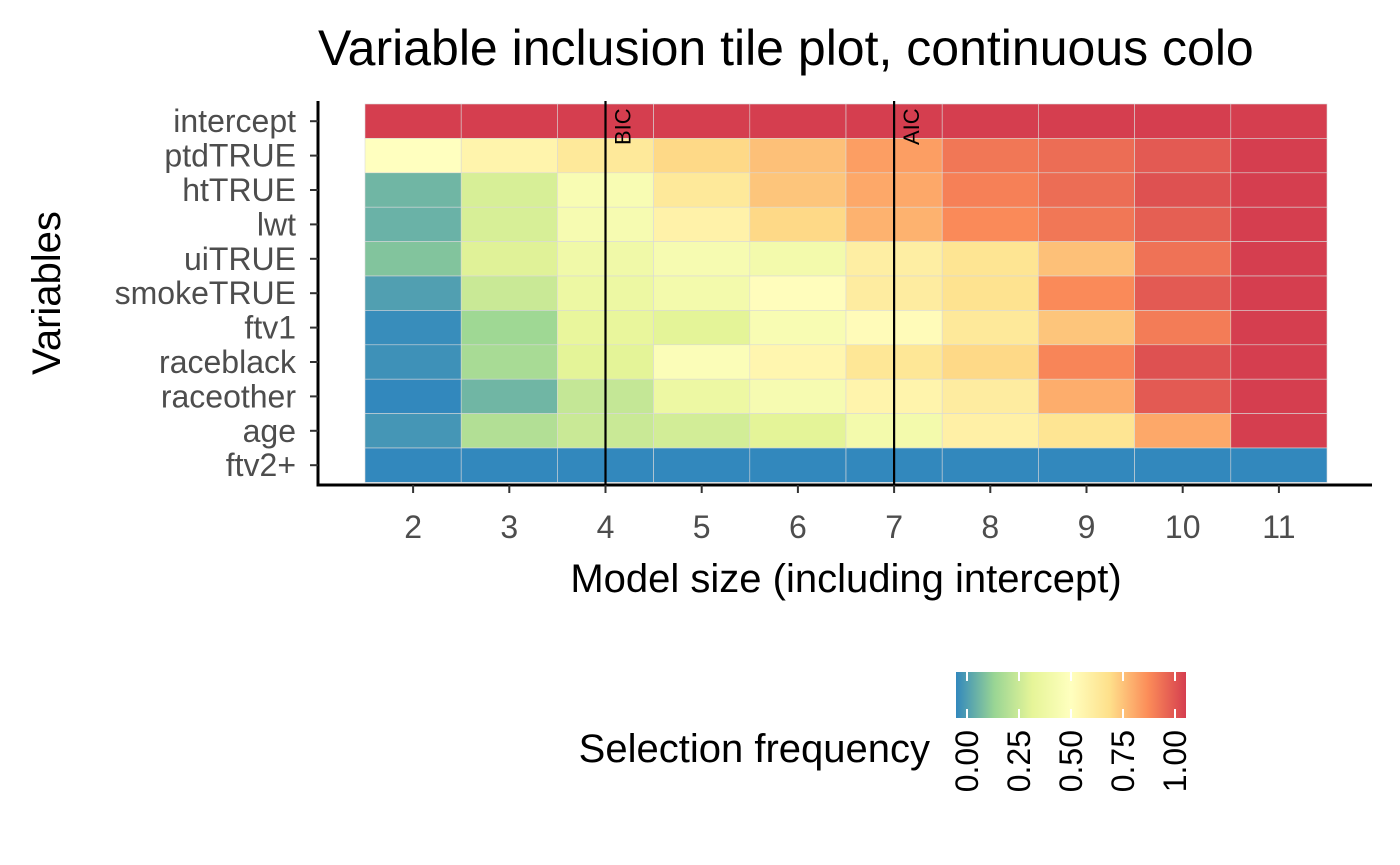 The image size is (1400, 865). I want to click on y-tick-label: age, so click(269, 431).